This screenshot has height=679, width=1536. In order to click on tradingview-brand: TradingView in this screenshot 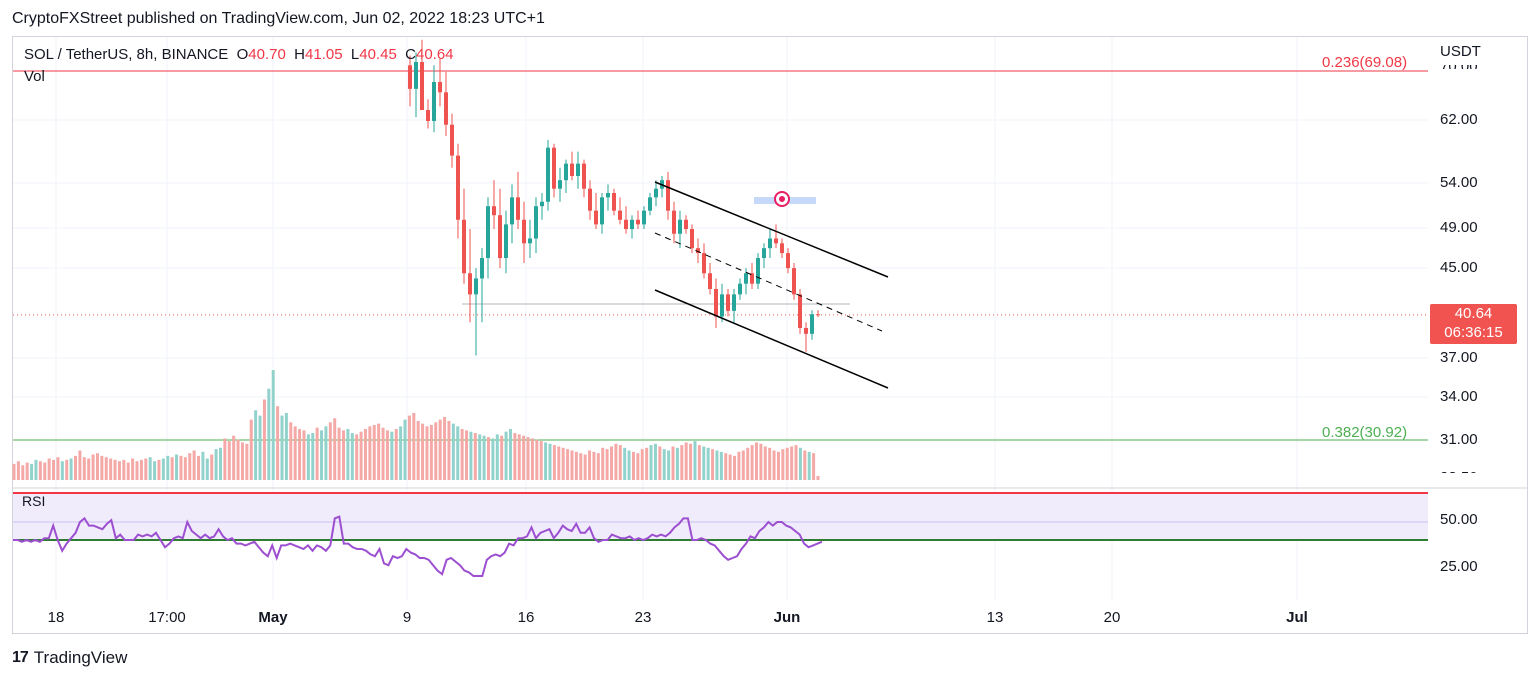, I will do `click(80, 657)`.